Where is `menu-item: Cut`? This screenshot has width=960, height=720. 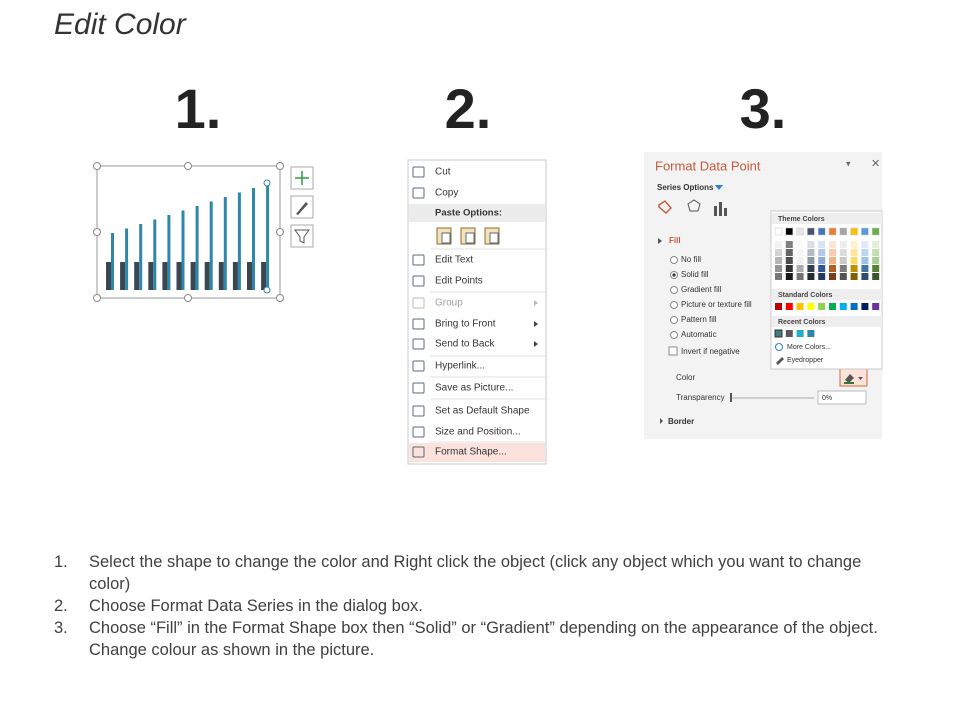
menu-item: Cut is located at coordinates (443, 172).